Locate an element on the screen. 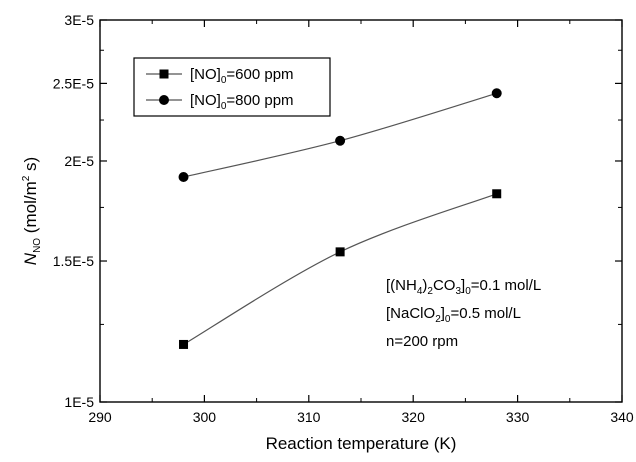 This screenshot has height=462, width=636. legend-entry-2: [NO]0=800 ppm is located at coordinates (242, 102).